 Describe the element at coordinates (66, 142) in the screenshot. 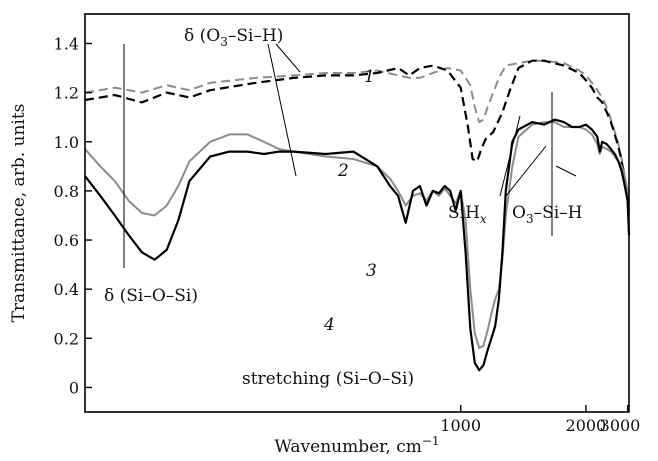

I see `y-tick-label: 1.0` at that location.